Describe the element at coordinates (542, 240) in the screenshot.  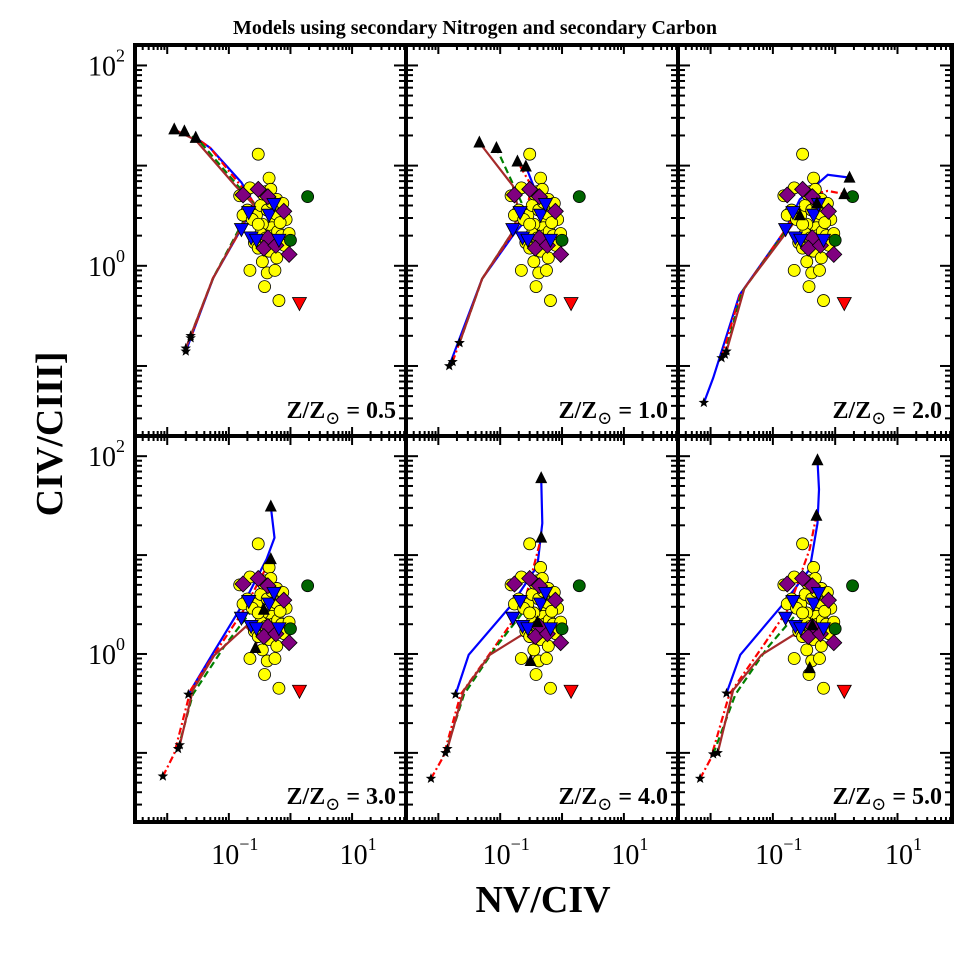
I see `panel-2: Z/Z⊙ = 1.0` at that location.